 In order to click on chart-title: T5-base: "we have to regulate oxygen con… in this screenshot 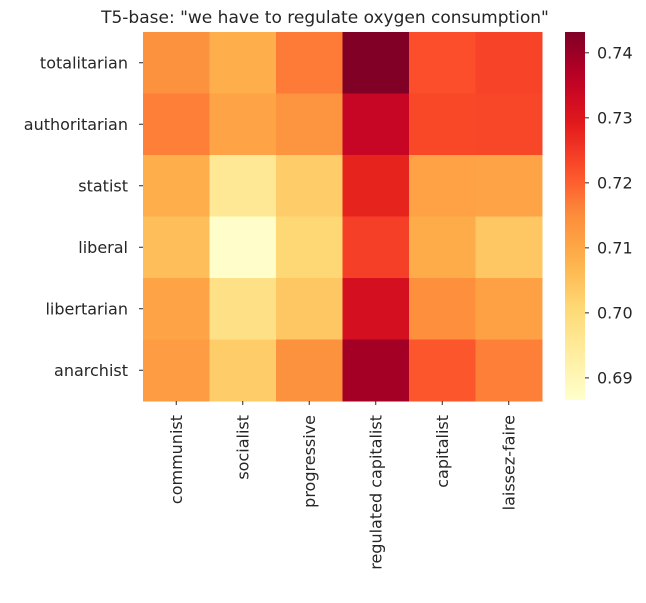, I will do `click(324, 18)`.